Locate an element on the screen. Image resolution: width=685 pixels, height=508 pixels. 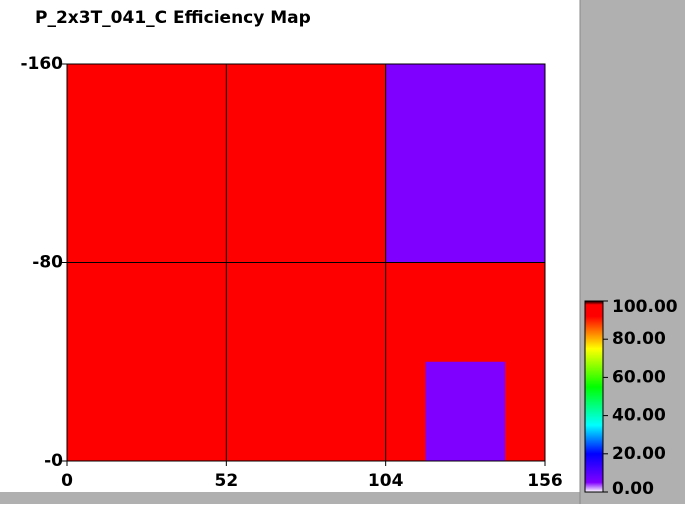
y-tick-label: -0 is located at coordinates (53, 461).